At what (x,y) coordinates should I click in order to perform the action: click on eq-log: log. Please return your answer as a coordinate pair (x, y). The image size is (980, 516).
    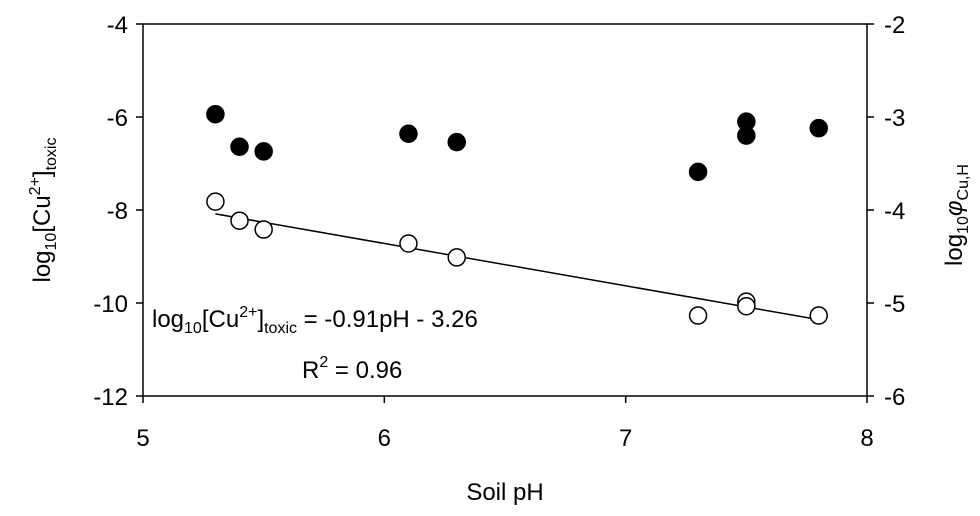
    Looking at the image, I should click on (168, 319).